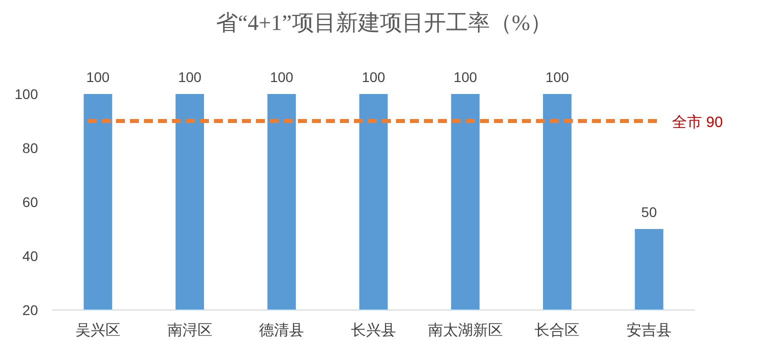 The image size is (768, 342). What do you see at coordinates (30, 202) in the screenshot?
I see `y-tick-label: 60` at bounding box center [30, 202].